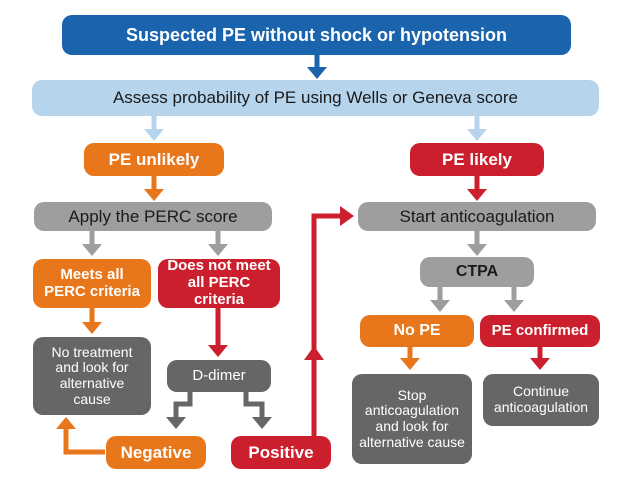  Describe the element at coordinates (281, 452) in the screenshot. I see `positive-node: Positive` at that location.